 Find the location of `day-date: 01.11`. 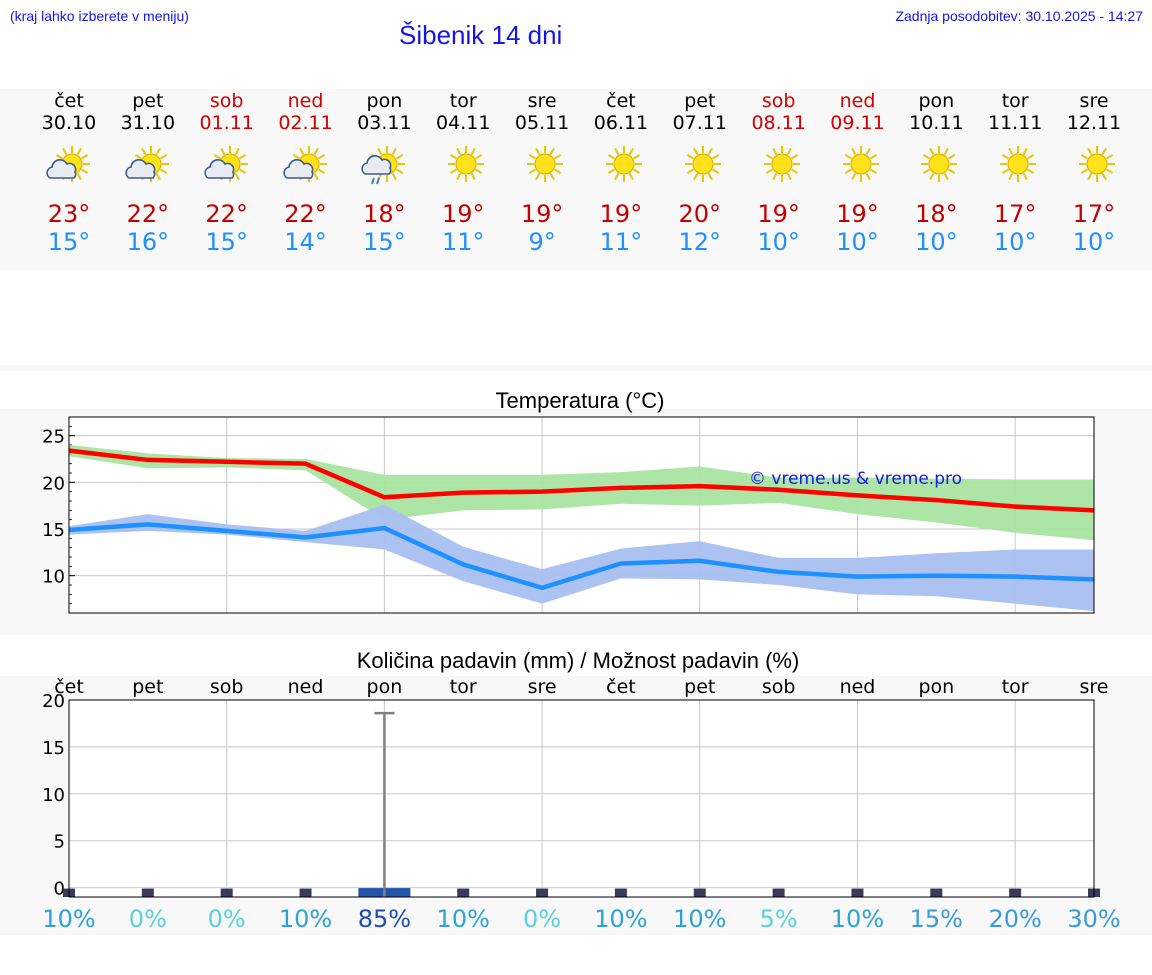

day-date: 01.11 is located at coordinates (226, 123).